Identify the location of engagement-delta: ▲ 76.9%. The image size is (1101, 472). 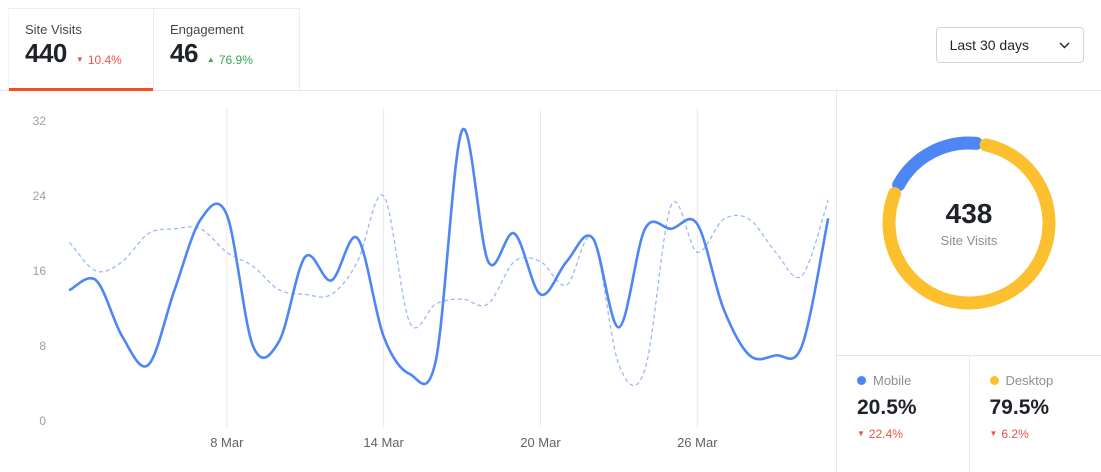
(230, 60).